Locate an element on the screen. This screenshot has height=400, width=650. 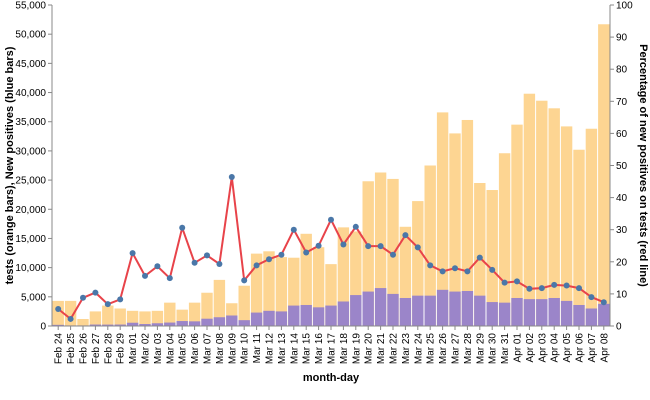
x-tick-label: Mar 29 is located at coordinates (480, 349).